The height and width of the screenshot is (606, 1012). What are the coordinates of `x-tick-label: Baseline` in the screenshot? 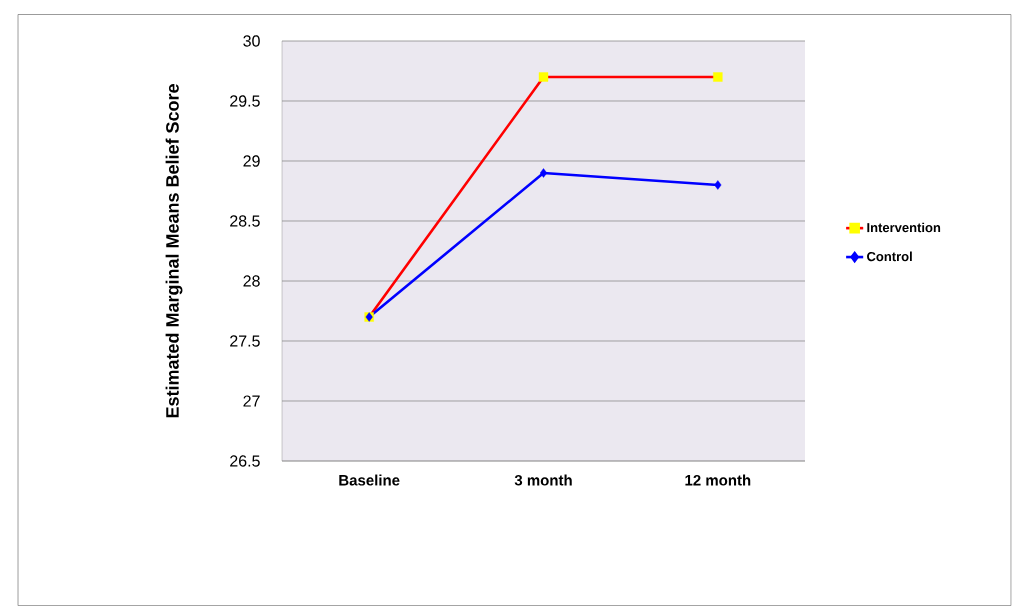 It's located at (369, 480).